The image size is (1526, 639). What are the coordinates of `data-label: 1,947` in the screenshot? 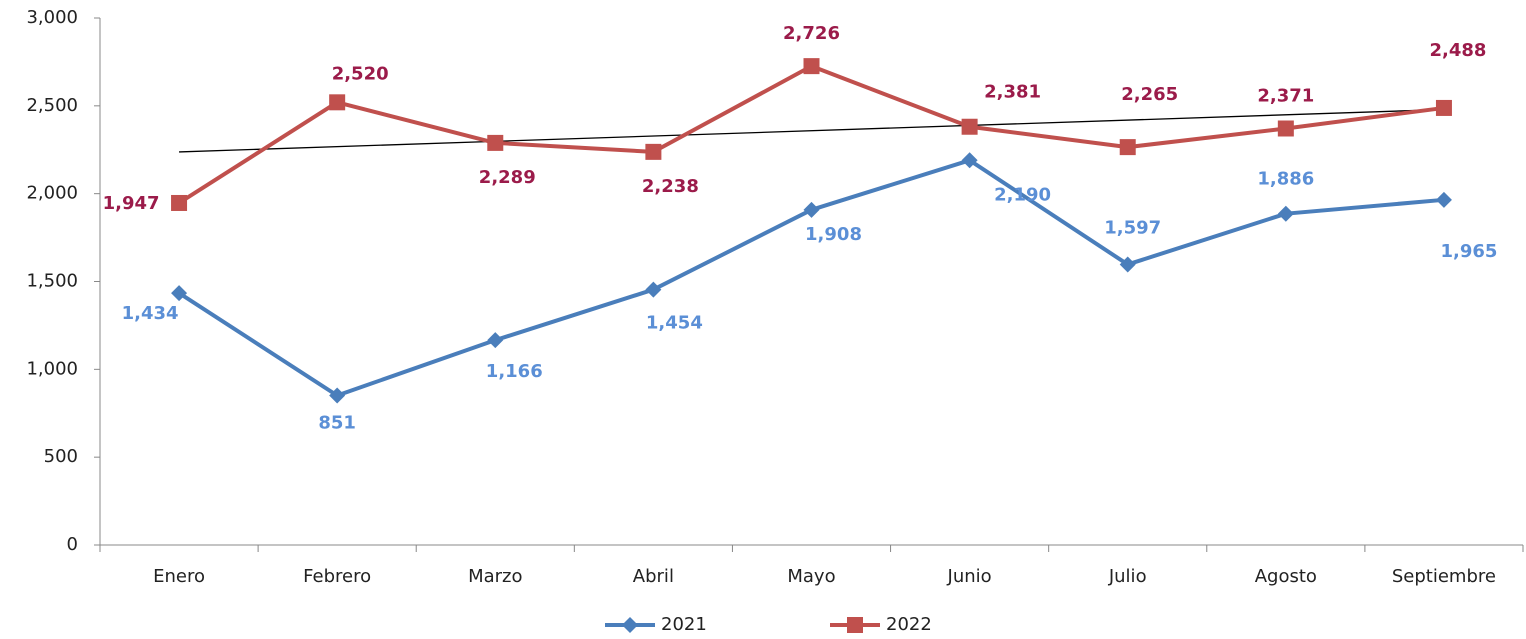 It's located at (131, 203).